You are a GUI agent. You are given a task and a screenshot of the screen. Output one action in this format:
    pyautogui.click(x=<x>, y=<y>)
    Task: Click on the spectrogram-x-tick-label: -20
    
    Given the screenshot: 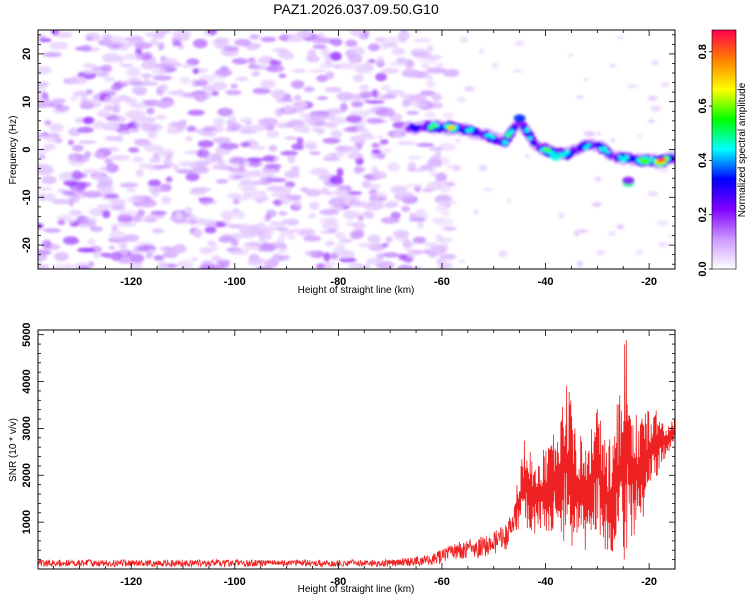 What is the action you would take?
    pyautogui.click(x=649, y=282)
    